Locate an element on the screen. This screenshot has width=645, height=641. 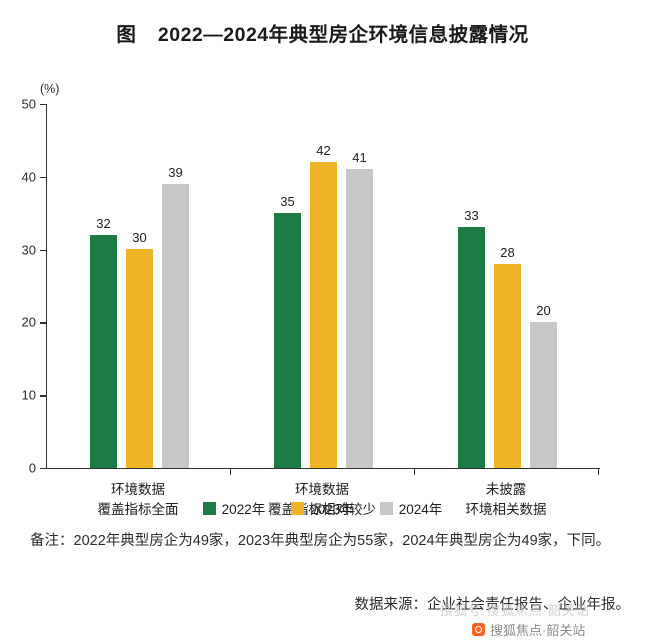
x-category-label-1-line2: 覆盖指标全面 is located at coordinates (138, 509).